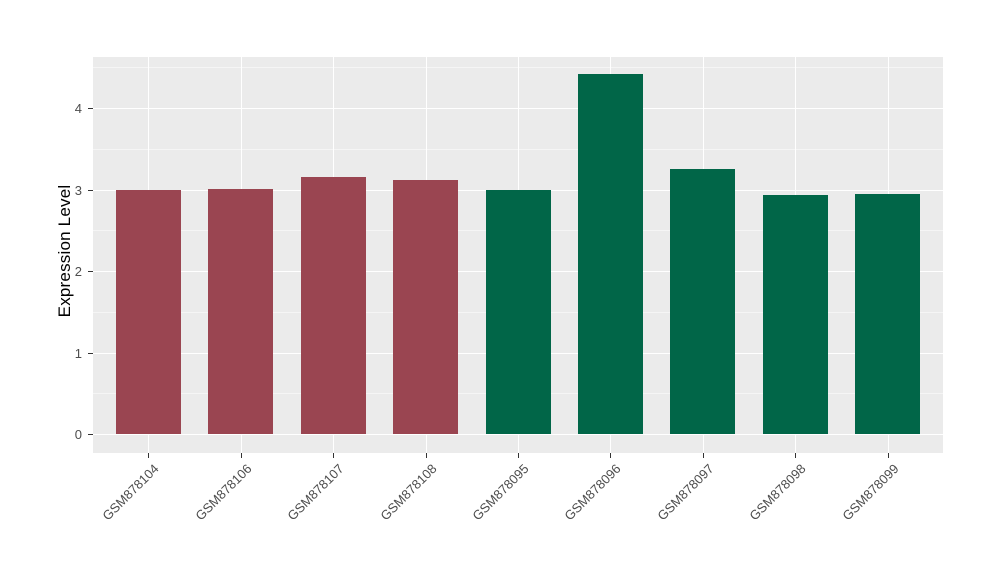  I want to click on bar-GSM878096, so click(610, 253).